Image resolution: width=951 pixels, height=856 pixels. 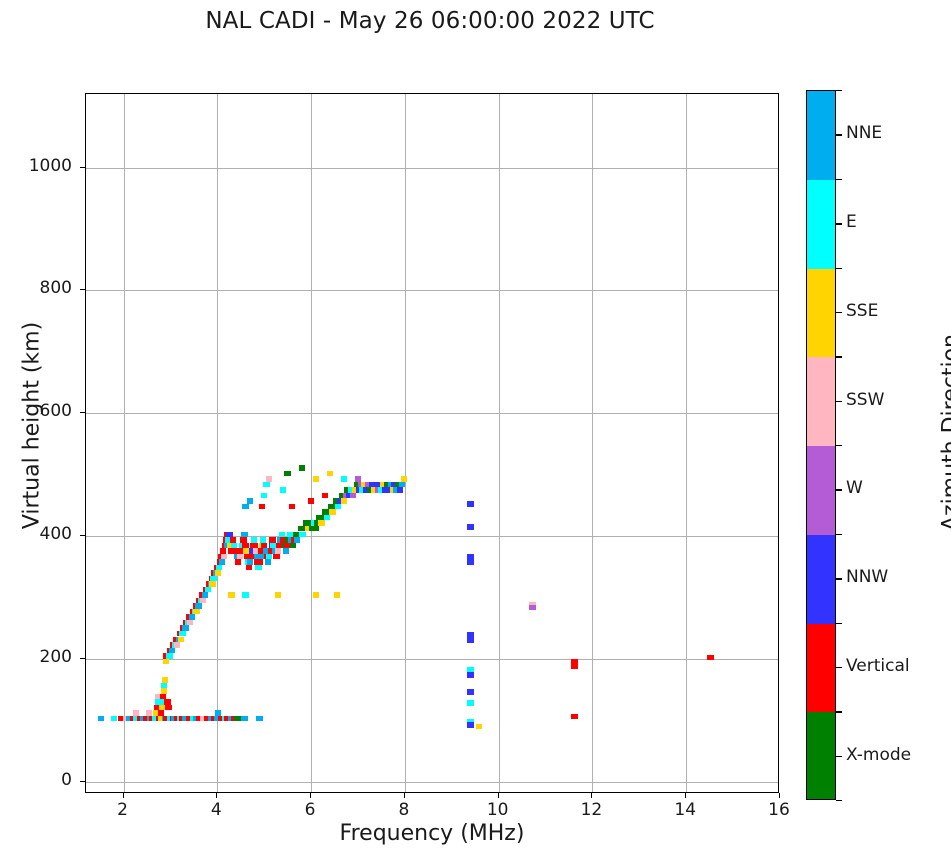 What do you see at coordinates (498, 795) in the screenshot?
I see `x-tick` at bounding box center [498, 795].